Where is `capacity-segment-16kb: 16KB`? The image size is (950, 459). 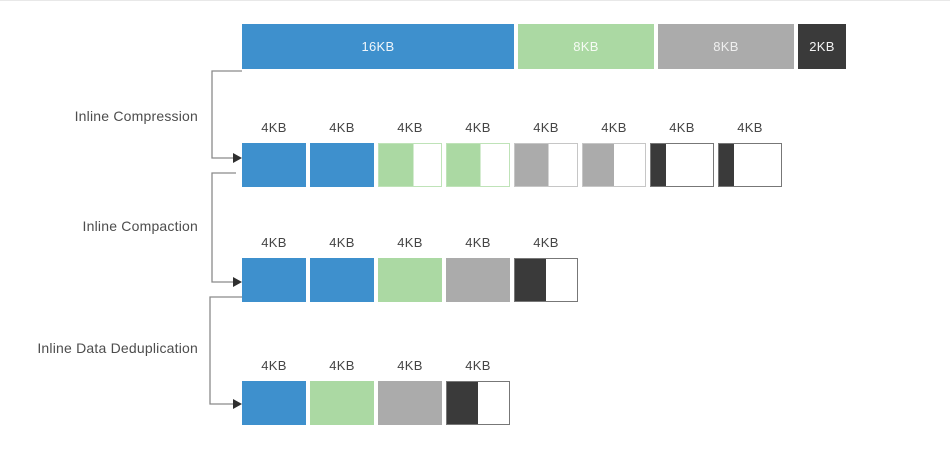 capacity-segment-16kb: 16KB is located at coordinates (378, 46).